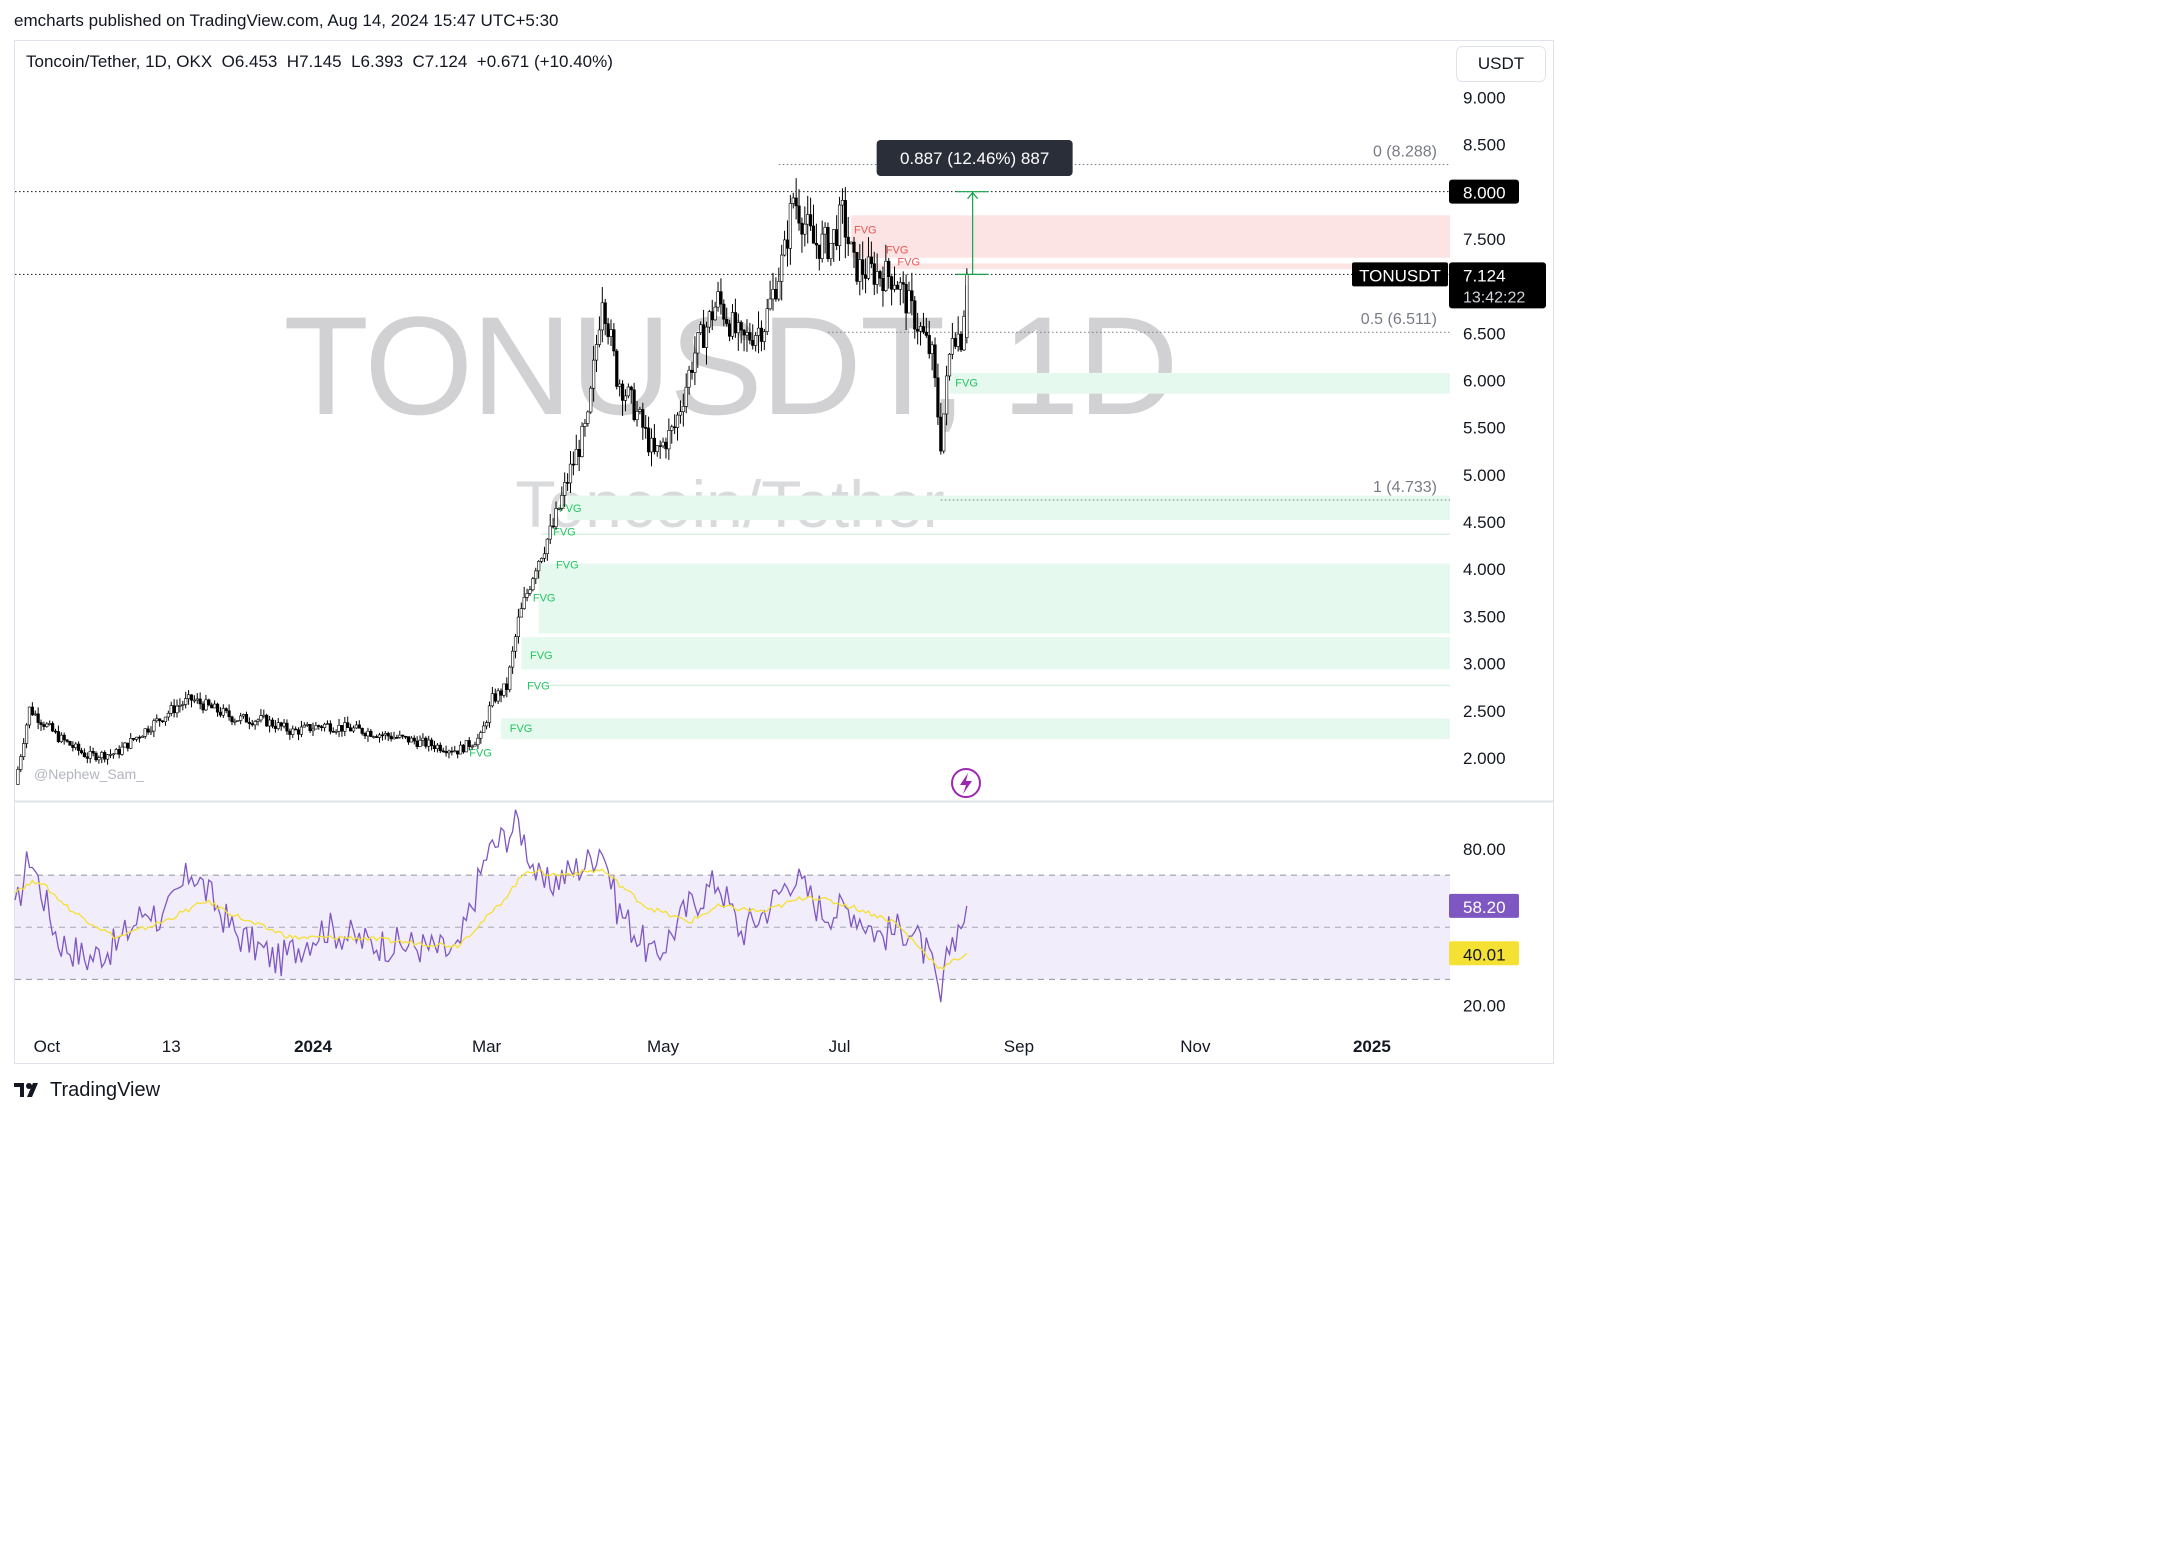 Image resolution: width=2168 pixels, height=1542 pixels. Describe the element at coordinates (89, 774) in the screenshot. I see `author-tag: @Nephew_Sam_` at that location.